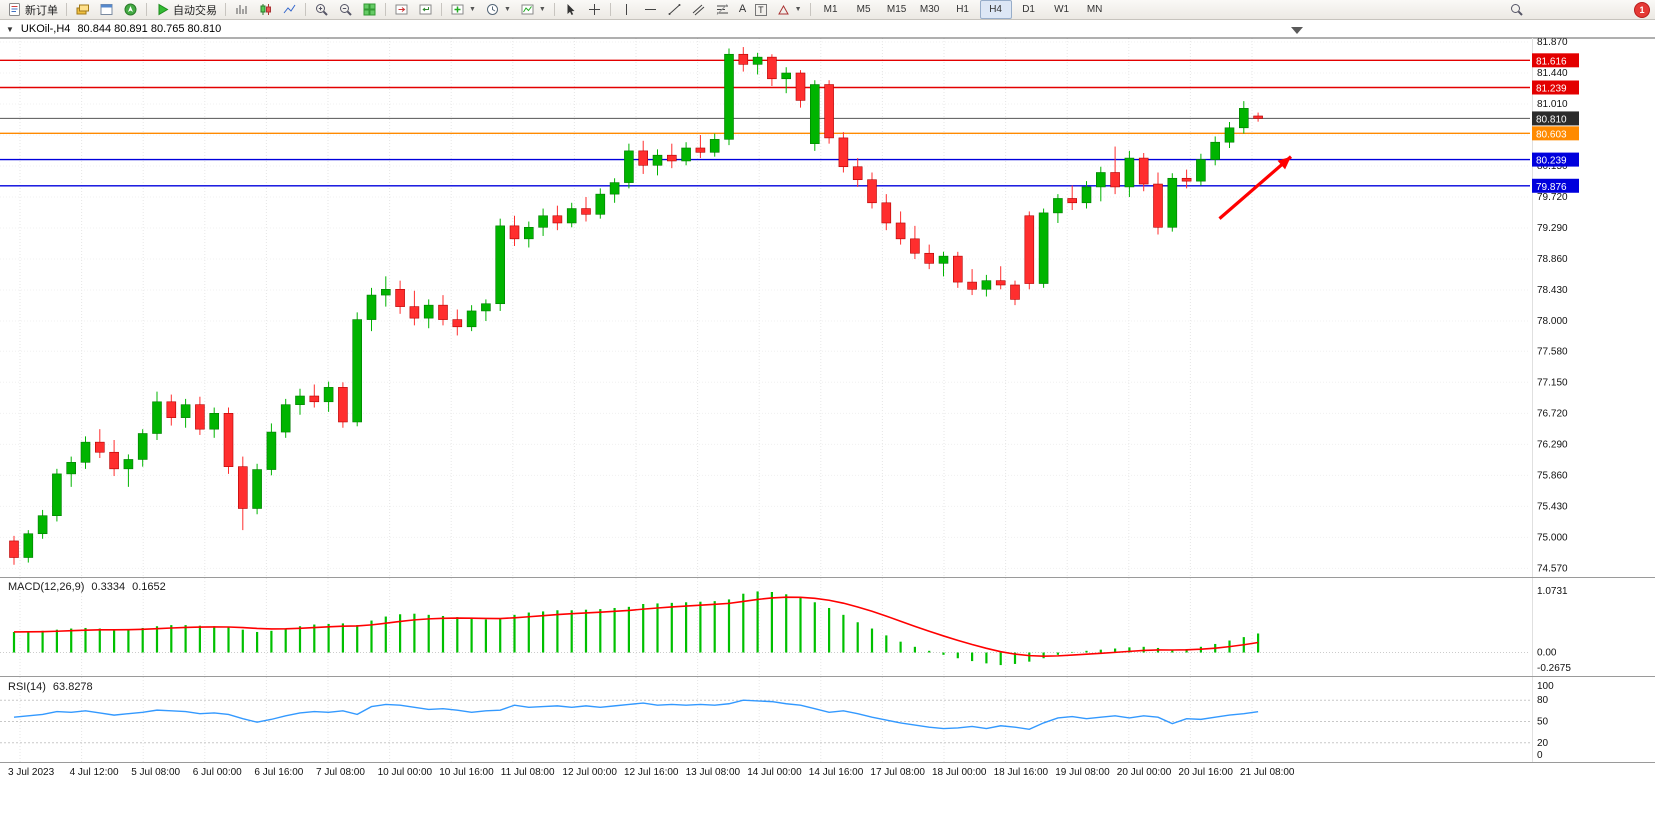  What do you see at coordinates (1205, 772) in the screenshot?
I see `svg-text: 20 Jul 16:00` at bounding box center [1205, 772].